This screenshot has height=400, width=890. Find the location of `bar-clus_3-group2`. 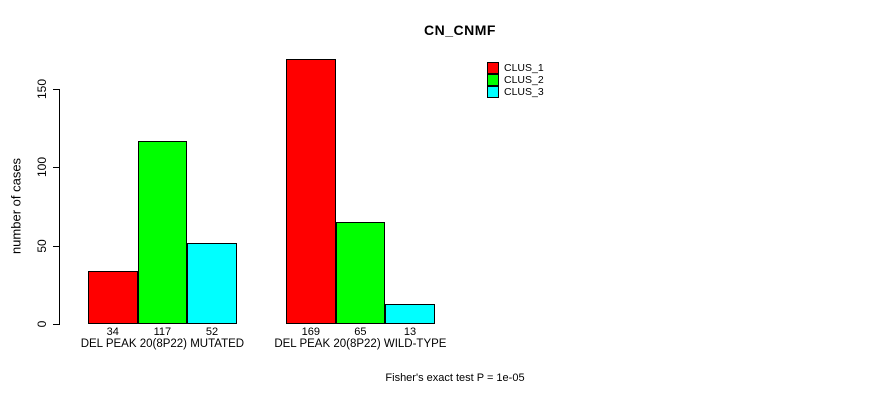

bar-clus_3-group2 is located at coordinates (410, 313).